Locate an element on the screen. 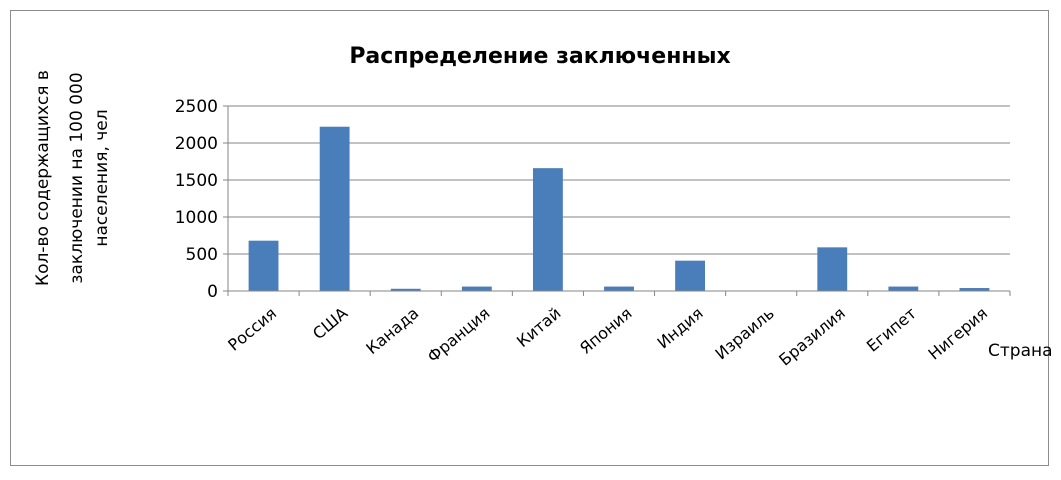 The height and width of the screenshot is (480, 1061). x-tick-label: Россия is located at coordinates (252, 329).